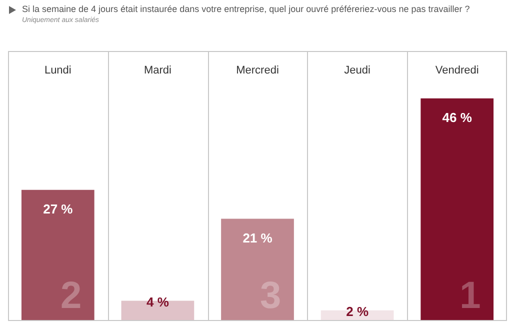 This screenshot has width=516, height=329. What do you see at coordinates (470, 296) in the screenshot?
I see `annotation: 1` at bounding box center [470, 296].